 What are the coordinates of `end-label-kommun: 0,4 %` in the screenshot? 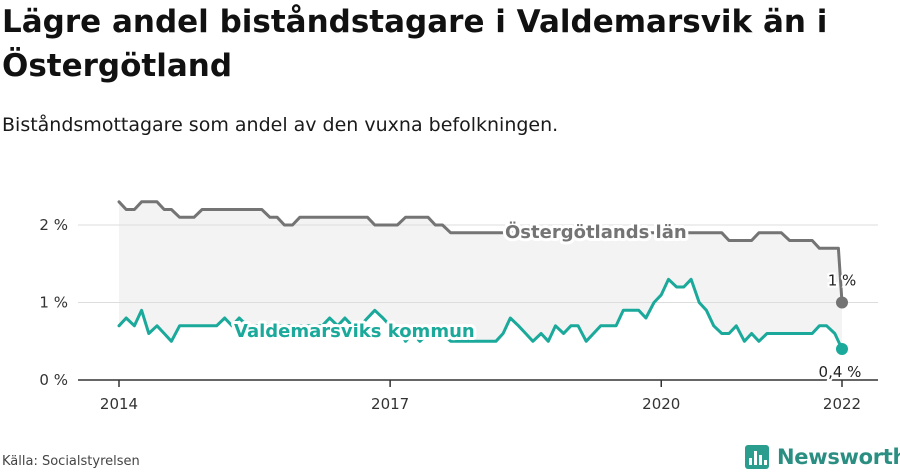 It's located at (840, 372).